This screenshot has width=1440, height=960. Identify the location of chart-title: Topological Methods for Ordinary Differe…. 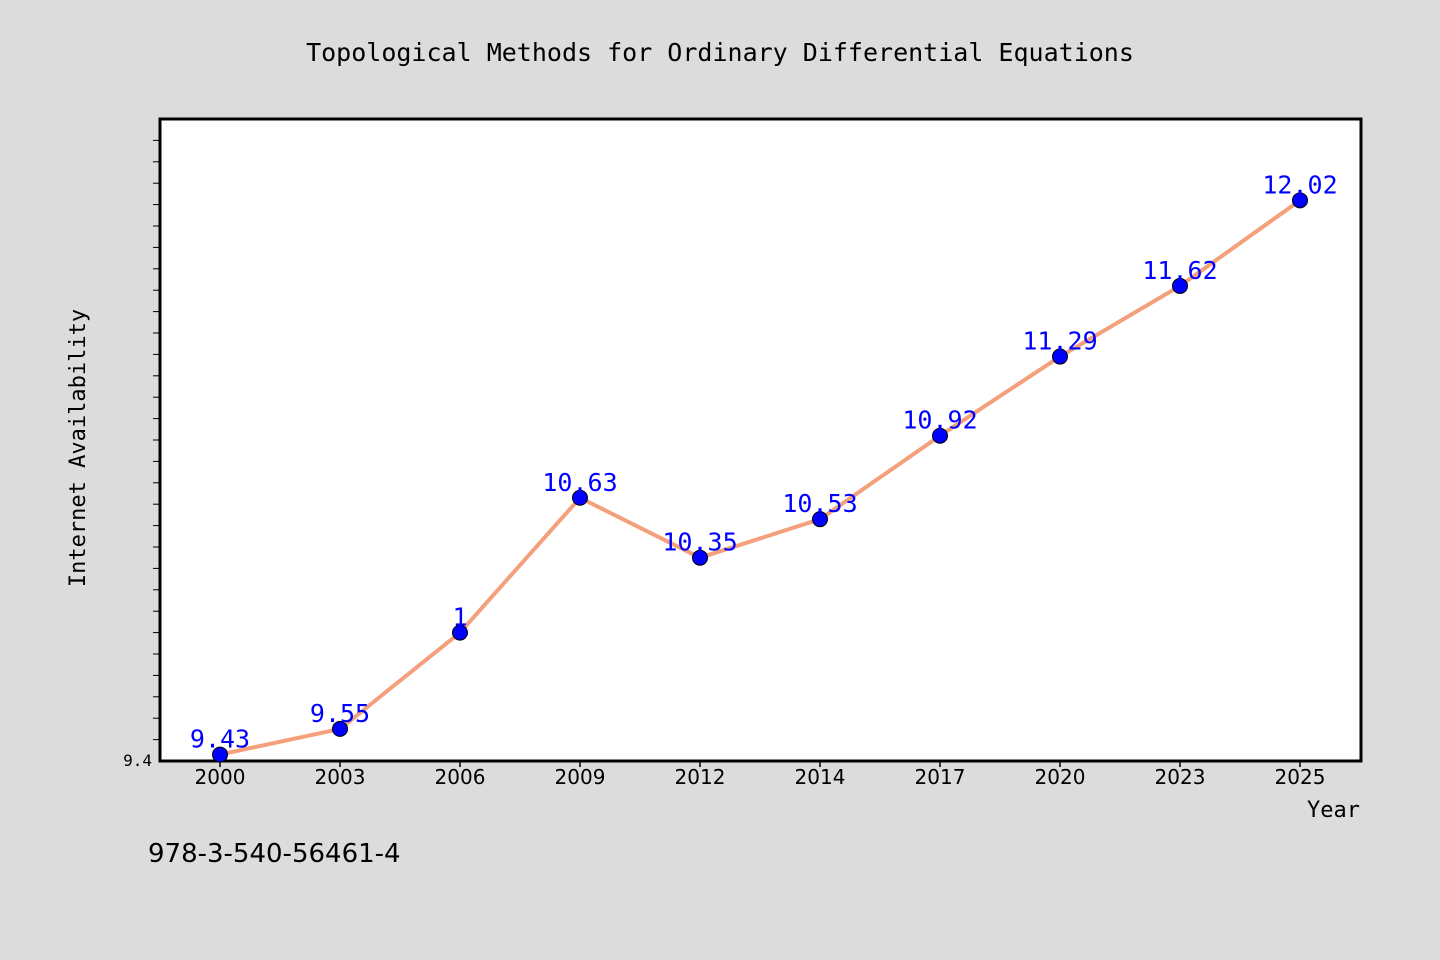
(720, 52).